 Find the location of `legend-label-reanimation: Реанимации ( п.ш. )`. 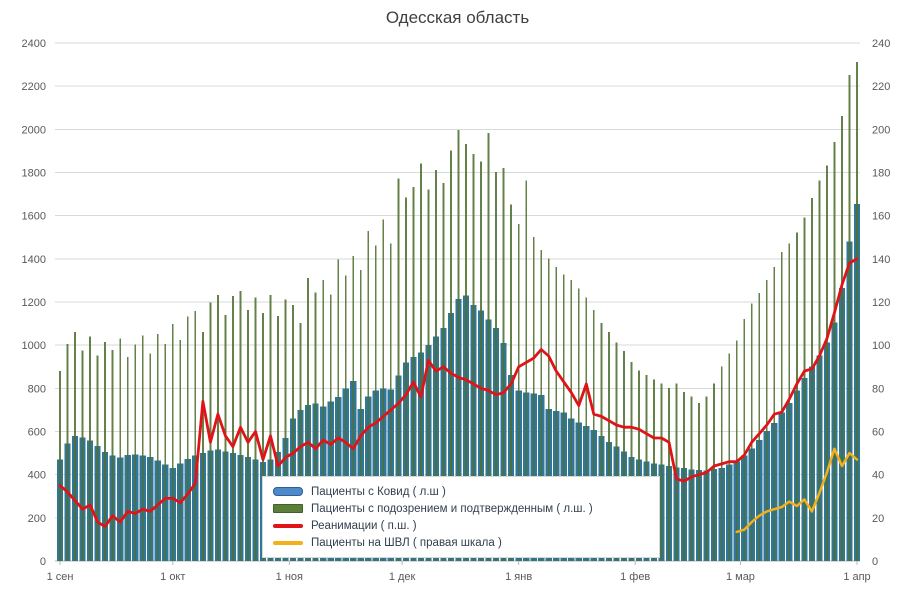

legend-label-reanimation: Реанимации ( п.ш. ) is located at coordinates (364, 525).